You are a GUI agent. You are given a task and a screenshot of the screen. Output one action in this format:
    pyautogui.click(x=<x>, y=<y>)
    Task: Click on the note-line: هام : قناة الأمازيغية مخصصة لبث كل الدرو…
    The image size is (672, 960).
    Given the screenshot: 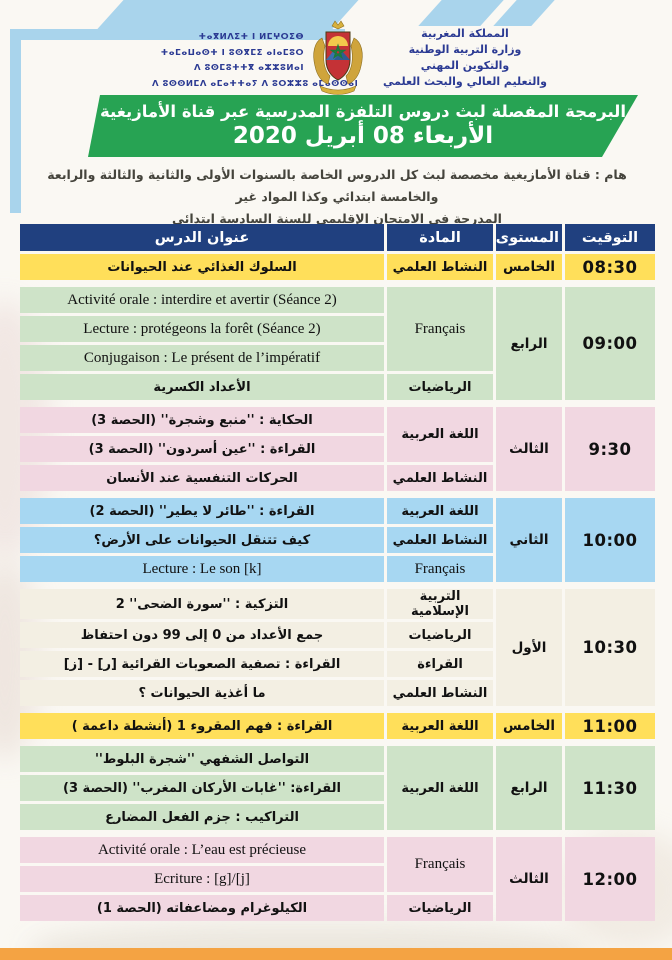 What is the action you would take?
    pyautogui.click(x=337, y=185)
    